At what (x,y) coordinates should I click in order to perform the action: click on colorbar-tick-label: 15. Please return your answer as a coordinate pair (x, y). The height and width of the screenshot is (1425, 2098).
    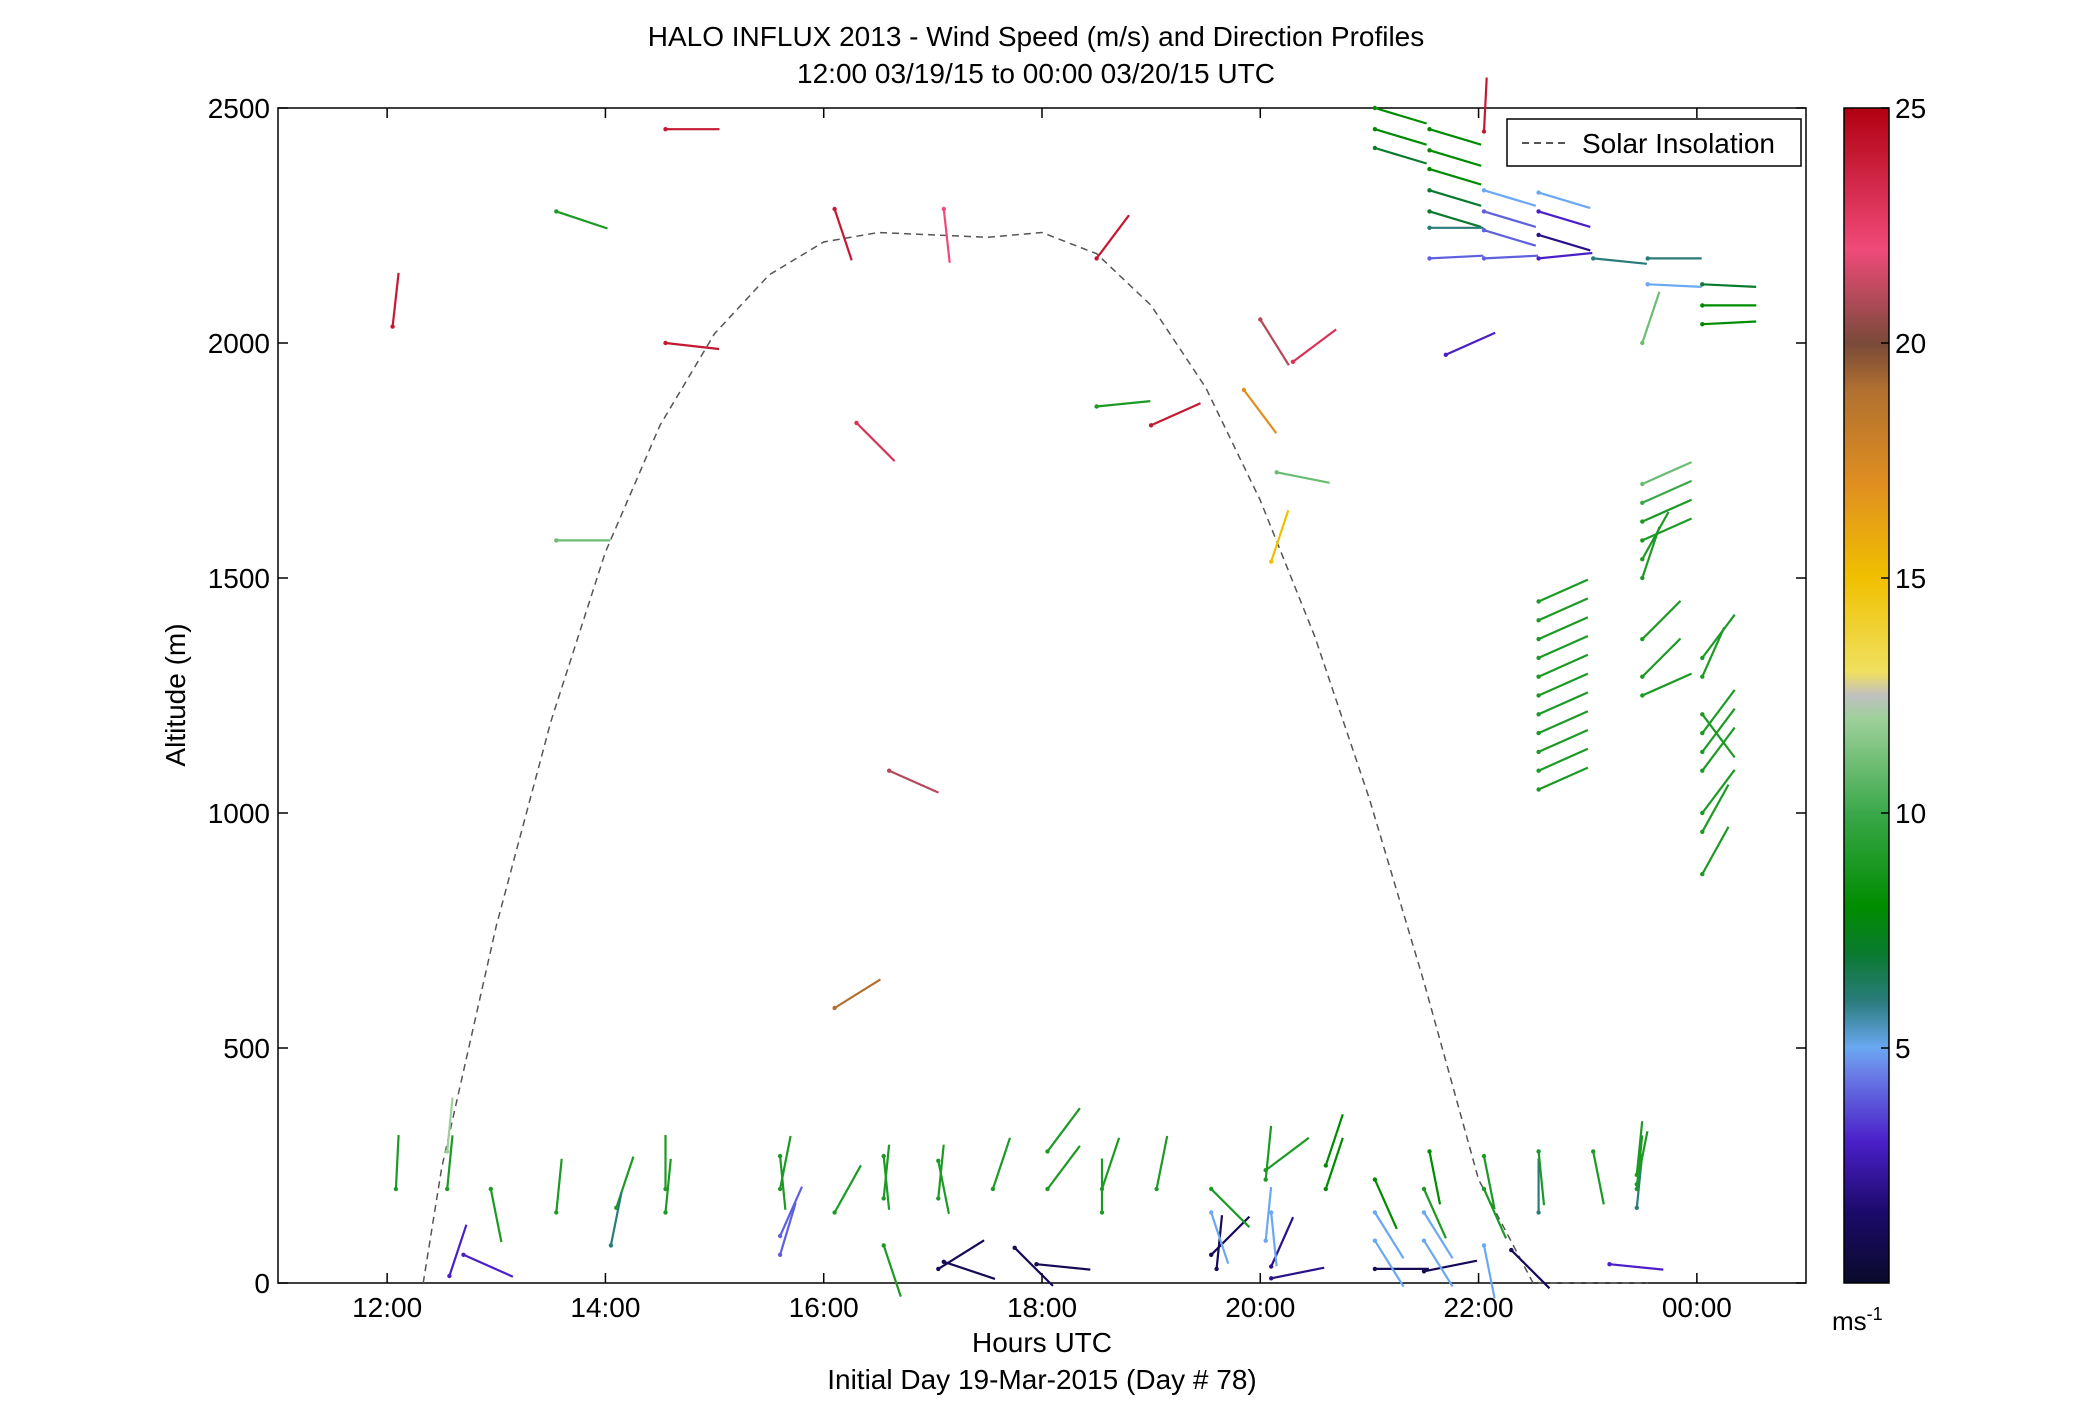
    Looking at the image, I should click on (1910, 578).